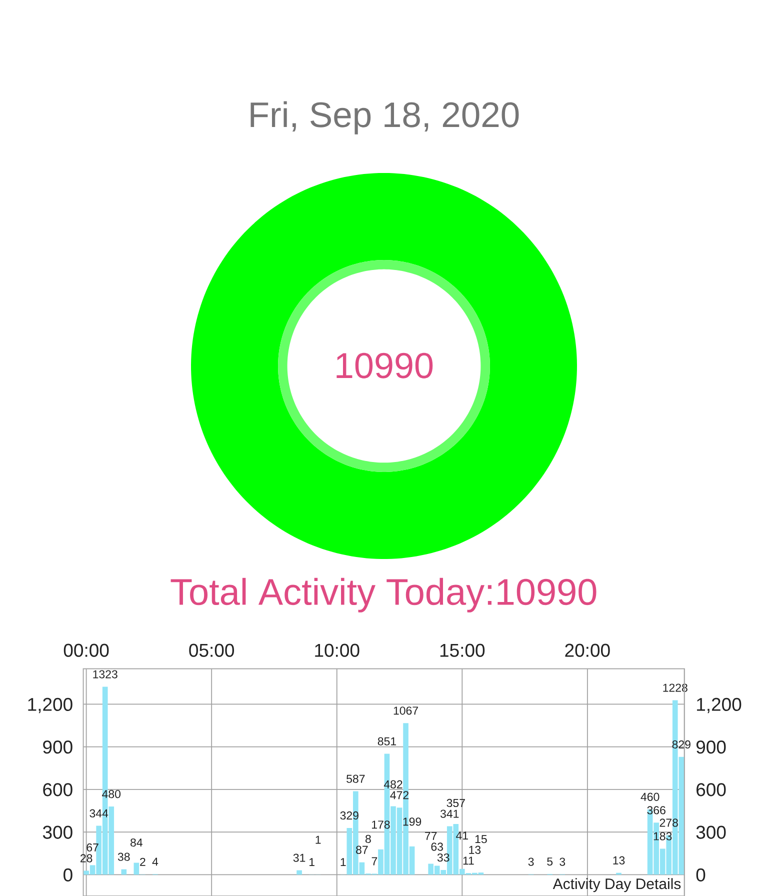  What do you see at coordinates (587, 650) in the screenshot?
I see `x-tick-label: 20:00` at bounding box center [587, 650].